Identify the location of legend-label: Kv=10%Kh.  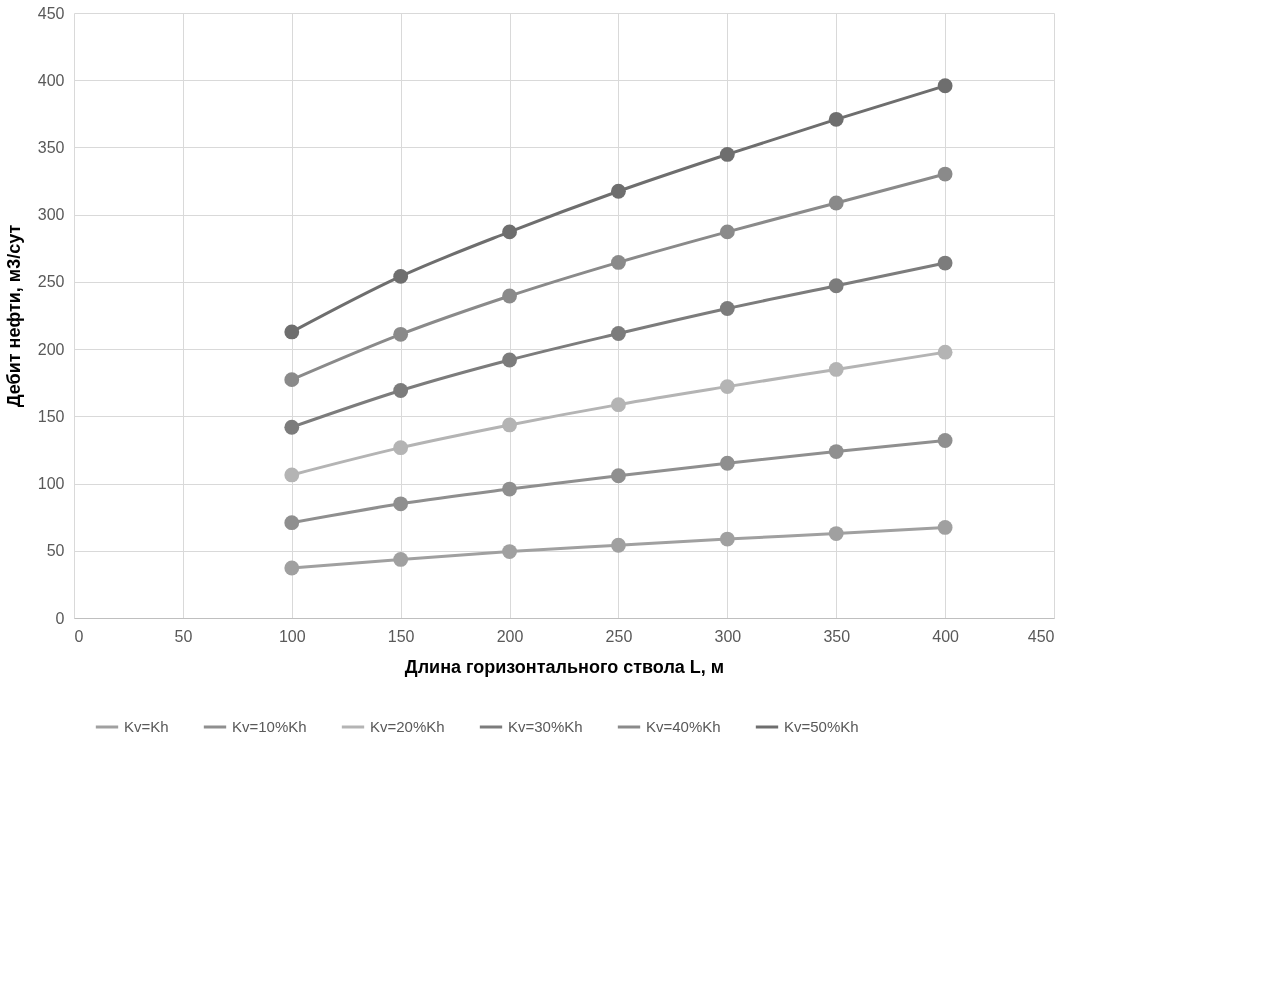
(269, 726).